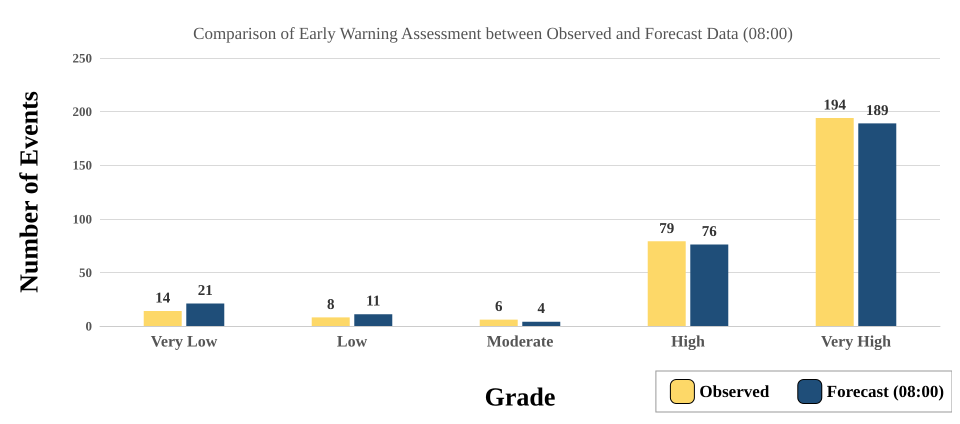 The width and height of the screenshot is (960, 424). Describe the element at coordinates (688, 342) in the screenshot. I see `x-tick-label: High` at that location.